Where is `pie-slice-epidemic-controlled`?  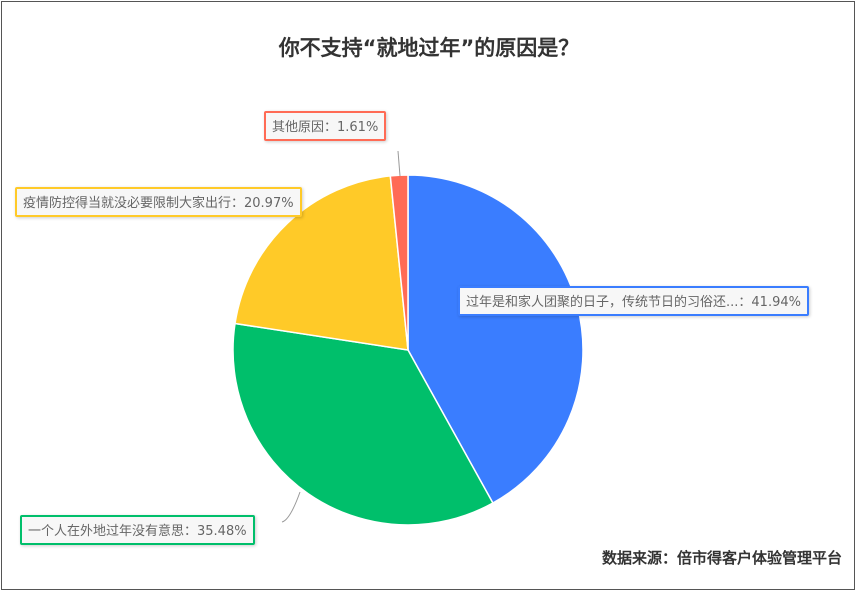 pie-slice-epidemic-controlled is located at coordinates (321, 263).